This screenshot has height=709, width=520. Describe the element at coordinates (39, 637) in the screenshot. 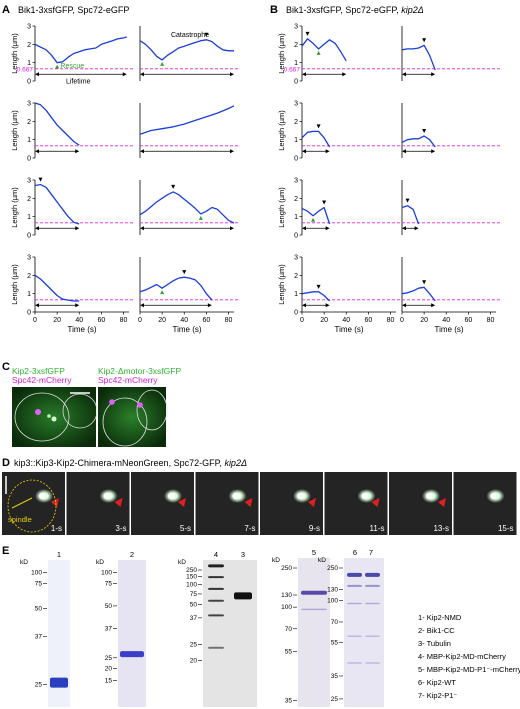

I see `marker-label: 37` at that location.